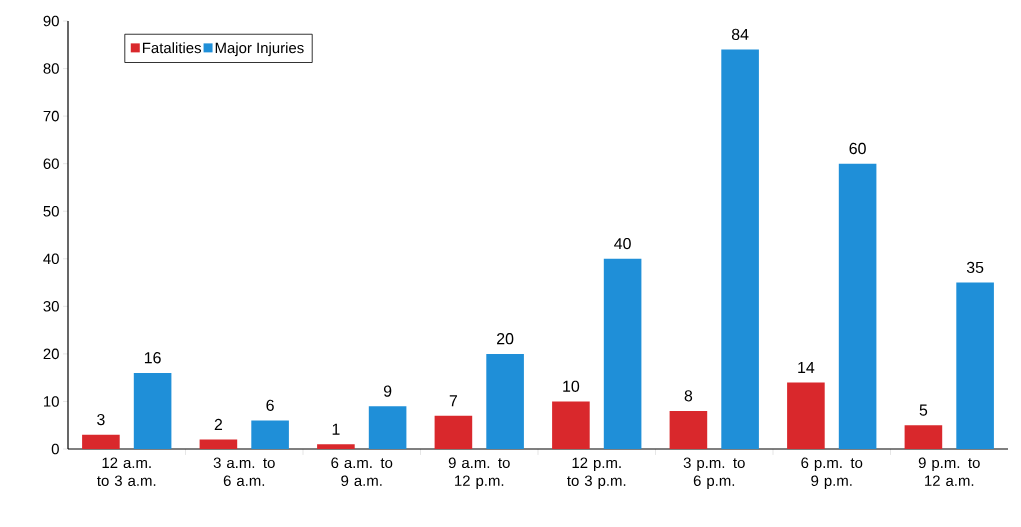 The height and width of the screenshot is (527, 1021). What do you see at coordinates (923, 410) in the screenshot?
I see `data-label: 5` at bounding box center [923, 410].